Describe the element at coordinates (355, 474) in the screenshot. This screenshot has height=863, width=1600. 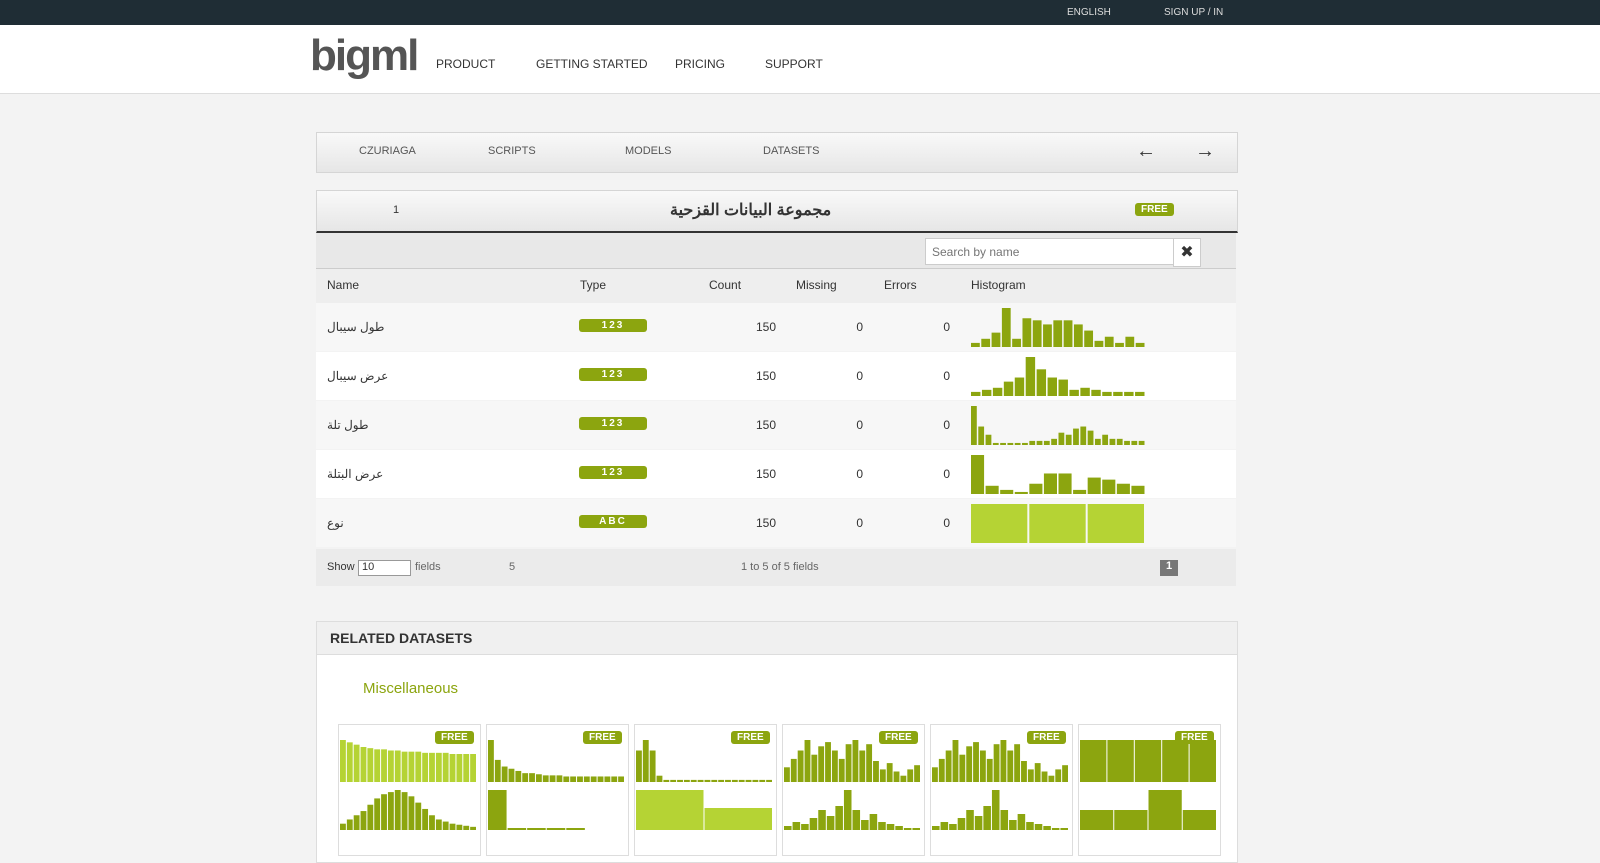
I see `field-name: عرض البتلة` at that location.